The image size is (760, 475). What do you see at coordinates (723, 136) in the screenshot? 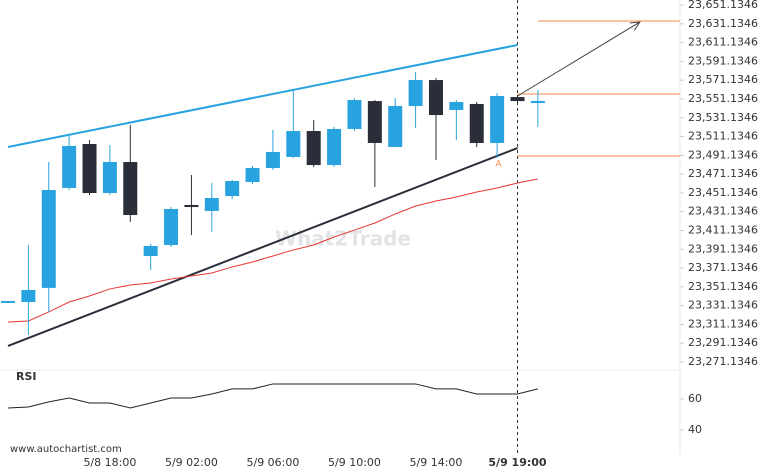
I see `y-tick-label: 23,511.1346` at bounding box center [723, 136].